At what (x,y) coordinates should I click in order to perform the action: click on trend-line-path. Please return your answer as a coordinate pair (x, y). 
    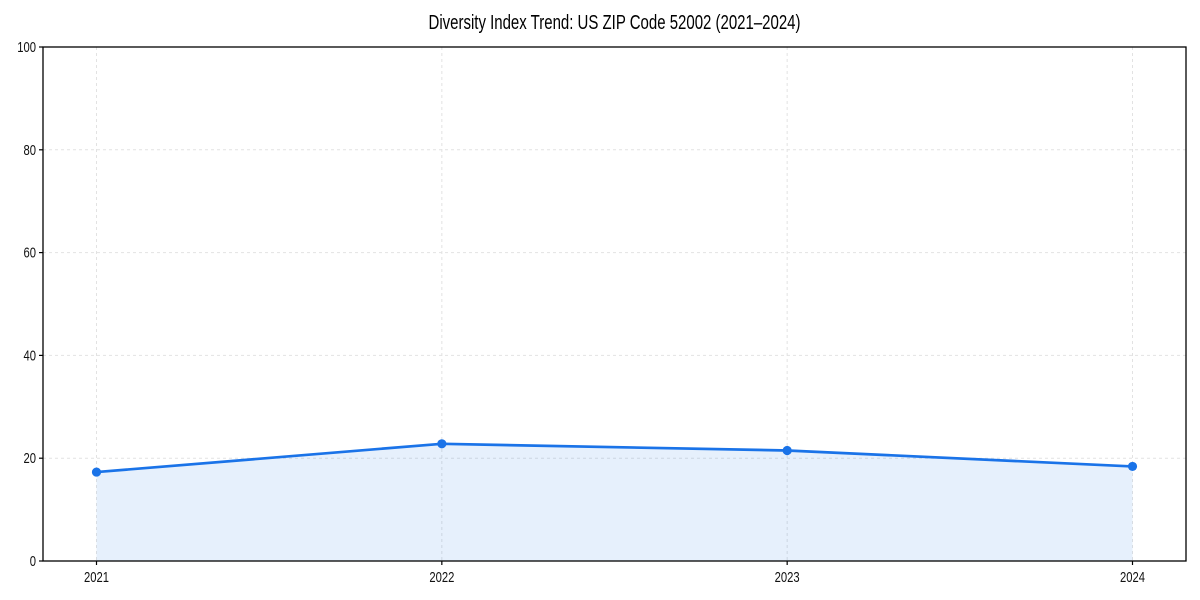
    Looking at the image, I should click on (614, 458).